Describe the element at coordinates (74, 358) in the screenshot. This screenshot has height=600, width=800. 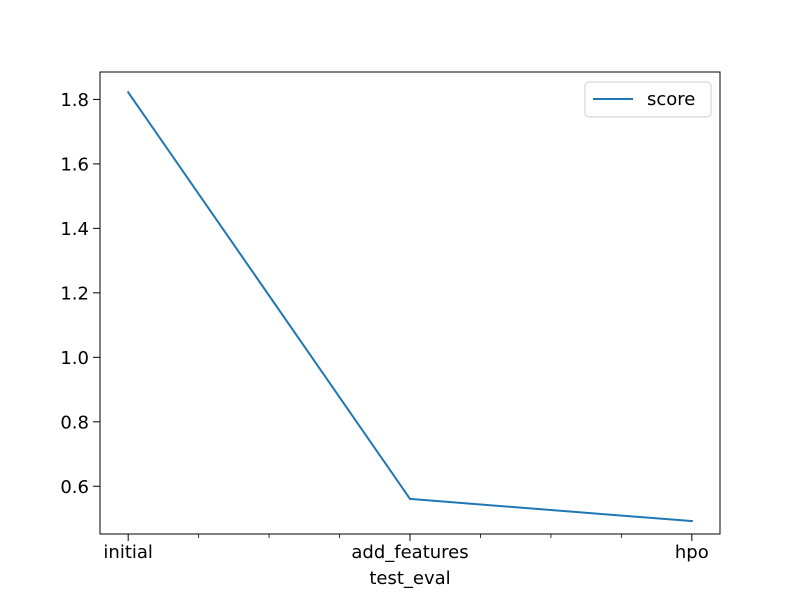
I see `y-tick-label: 1.0` at that location.